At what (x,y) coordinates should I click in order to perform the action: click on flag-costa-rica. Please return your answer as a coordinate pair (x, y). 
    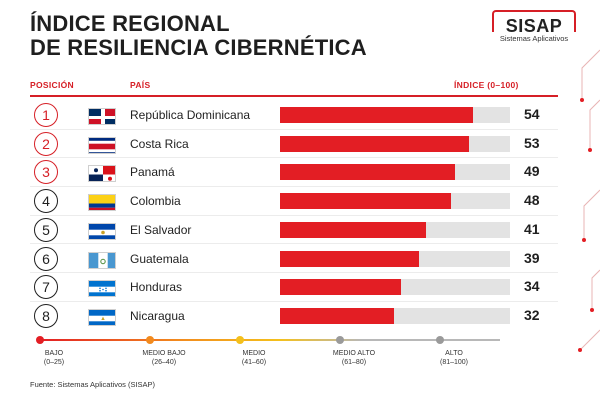
    Looking at the image, I should click on (102, 145).